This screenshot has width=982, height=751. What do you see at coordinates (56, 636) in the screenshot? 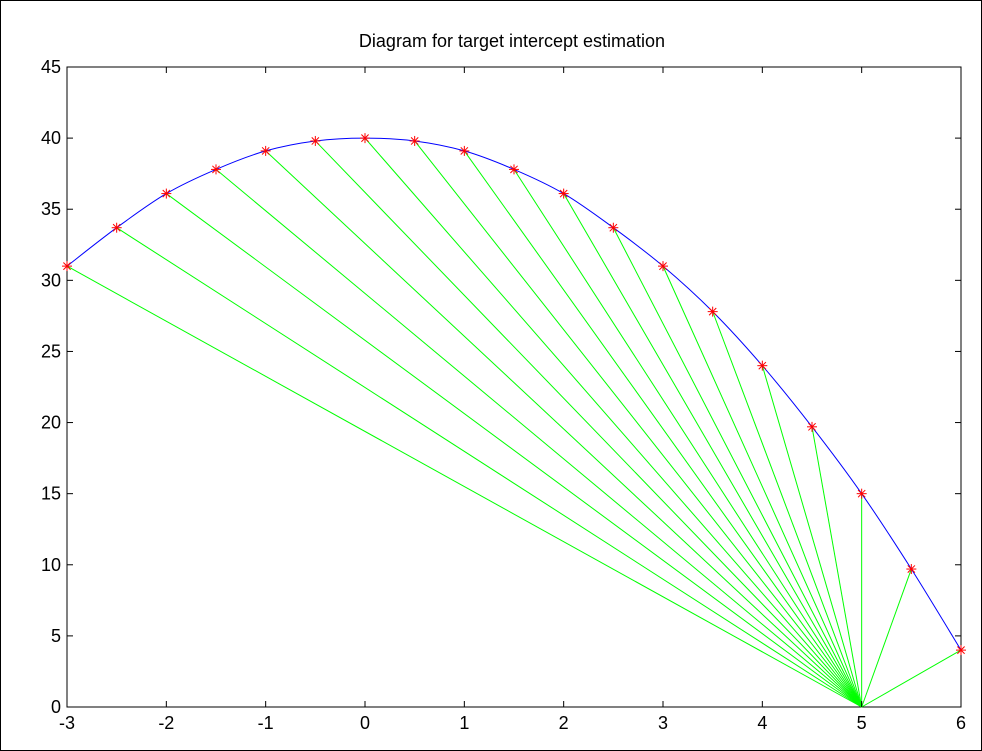
I see `y-tick-label-1: 5` at bounding box center [56, 636].